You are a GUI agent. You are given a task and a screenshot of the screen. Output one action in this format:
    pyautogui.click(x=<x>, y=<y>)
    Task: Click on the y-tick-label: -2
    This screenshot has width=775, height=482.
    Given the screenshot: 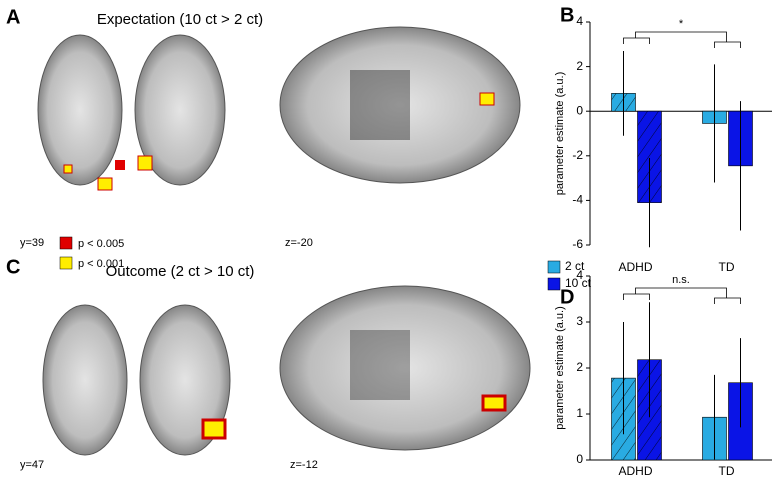 What is the action you would take?
    pyautogui.click(x=577, y=155)
    